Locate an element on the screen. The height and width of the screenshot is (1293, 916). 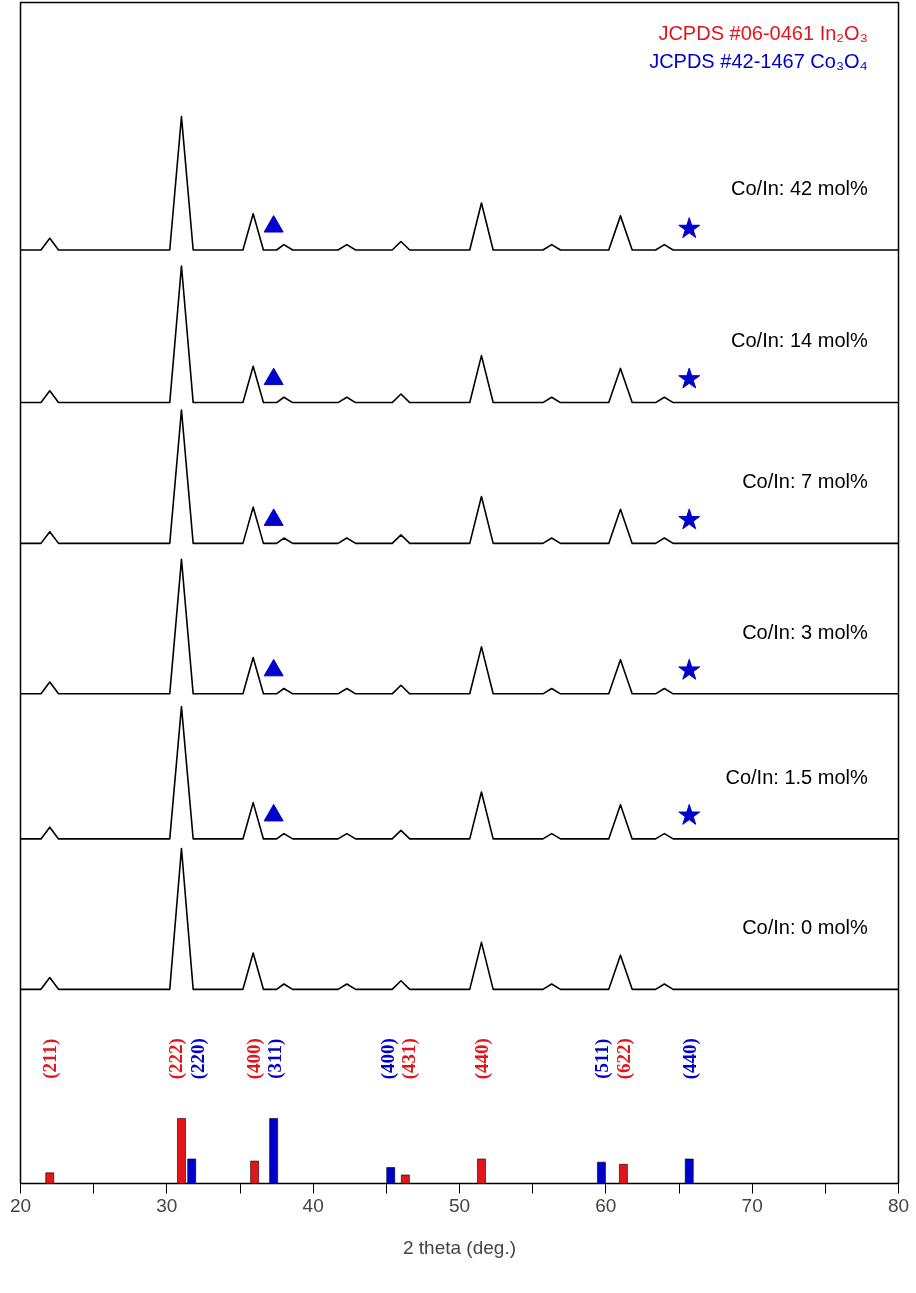
annotation: (431) is located at coordinates (409, 1059).